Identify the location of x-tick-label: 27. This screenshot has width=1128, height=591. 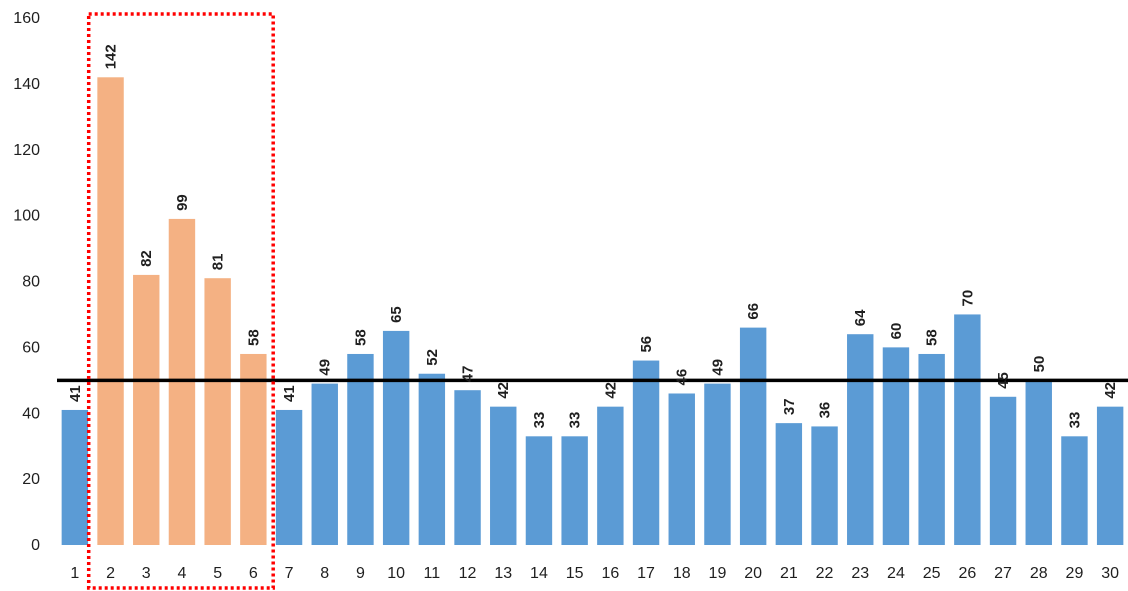
(1003, 573).